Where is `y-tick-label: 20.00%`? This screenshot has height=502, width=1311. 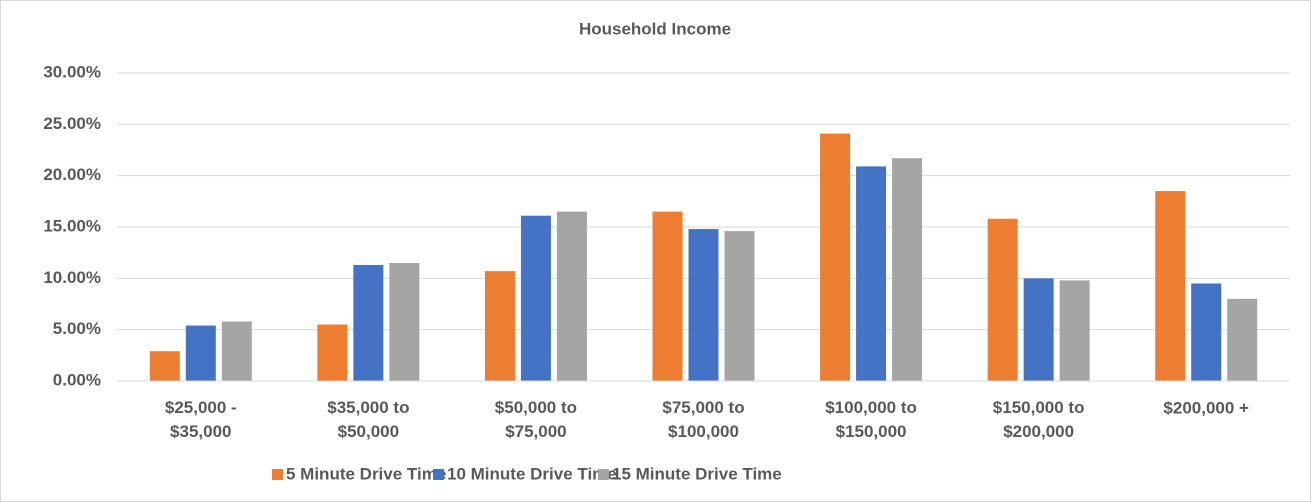 y-tick-label: 20.00% is located at coordinates (72, 174).